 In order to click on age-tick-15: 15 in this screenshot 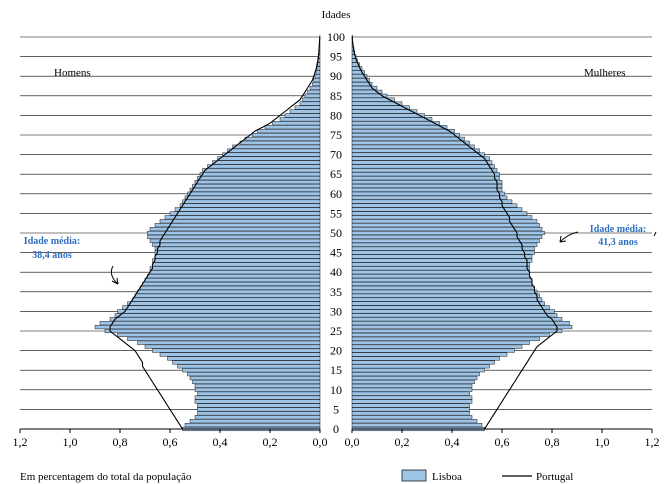, I will do `click(336, 370)`.